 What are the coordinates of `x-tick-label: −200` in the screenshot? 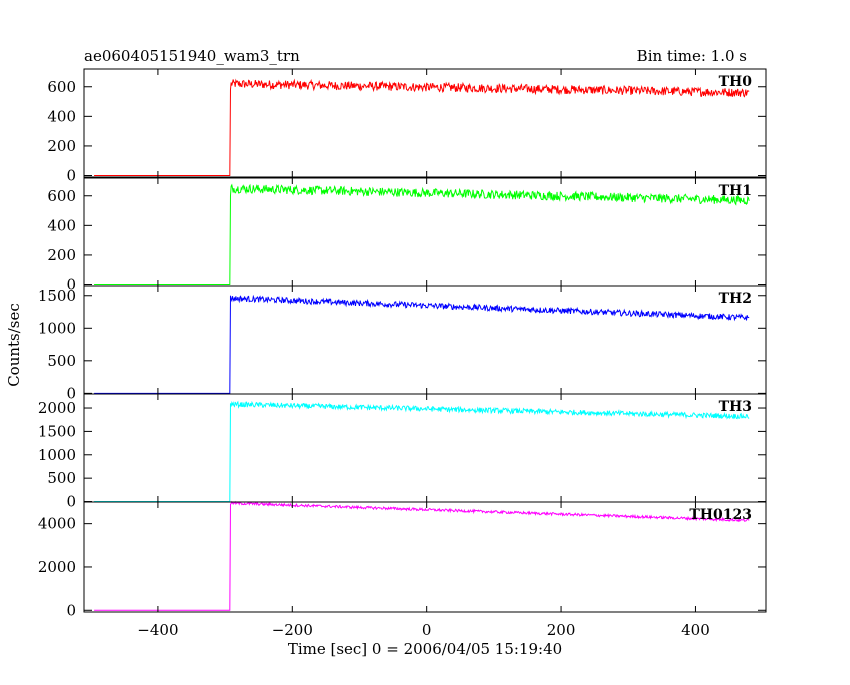 It's located at (292, 630).